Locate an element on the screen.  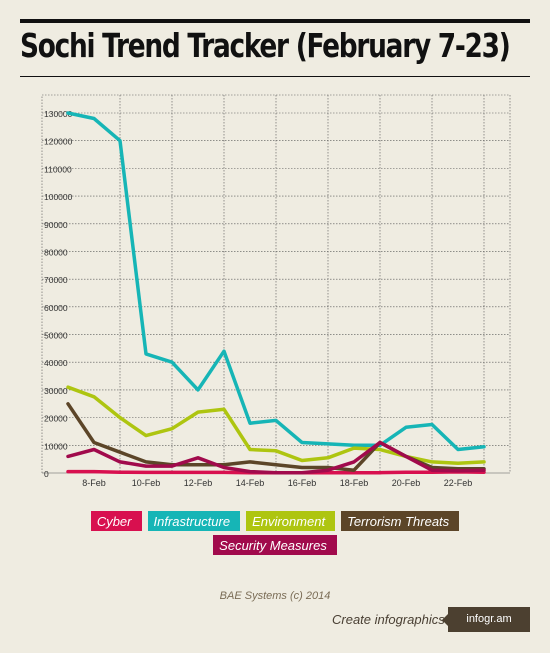
title-bottom-rule is located at coordinates (275, 76).